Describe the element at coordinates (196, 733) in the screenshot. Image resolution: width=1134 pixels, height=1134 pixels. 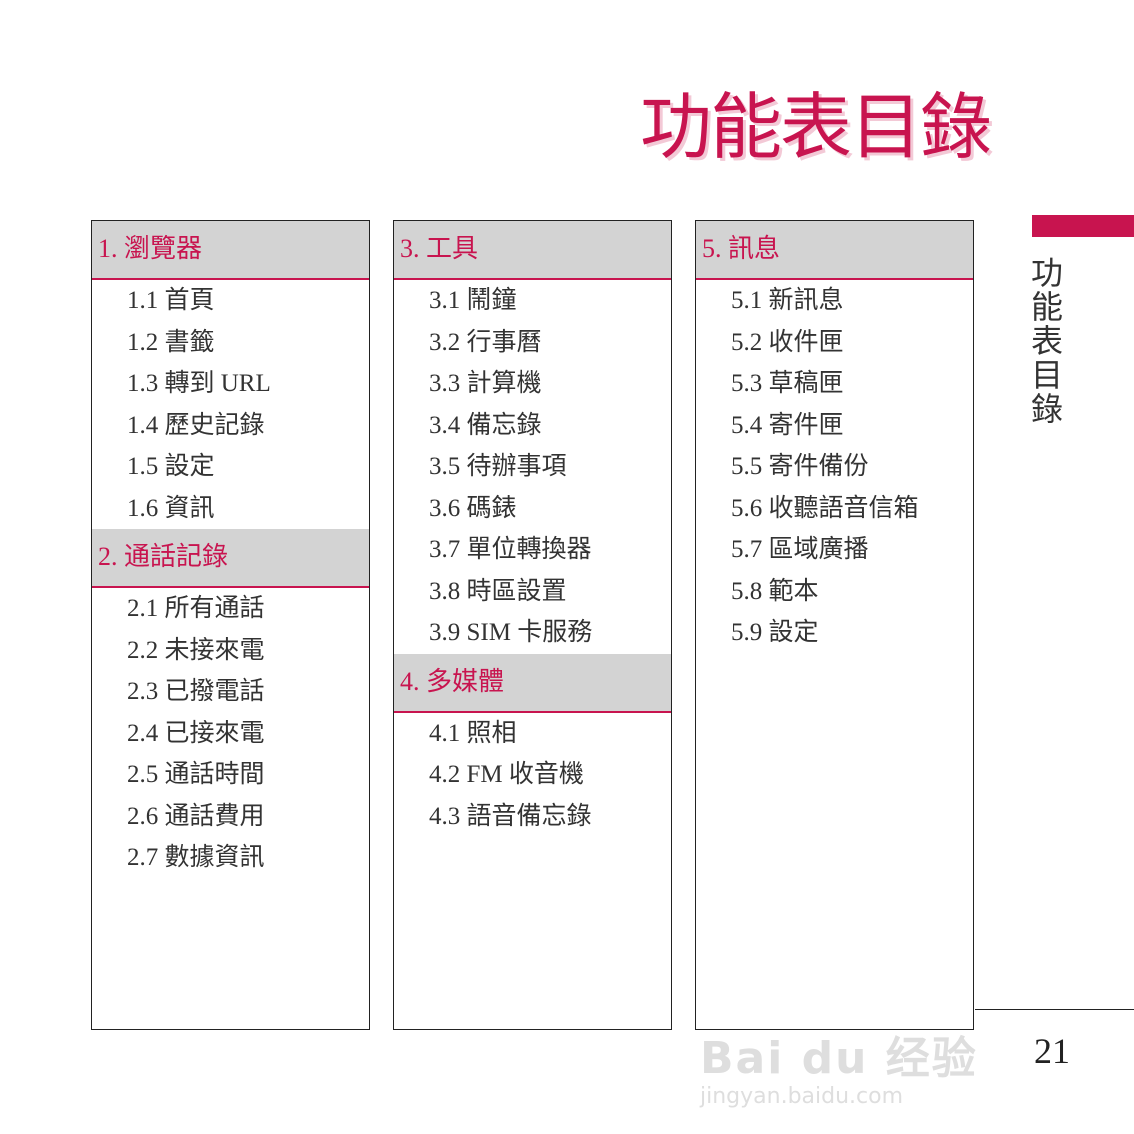
I see `menu-item: 2.4 已接來電` at that location.